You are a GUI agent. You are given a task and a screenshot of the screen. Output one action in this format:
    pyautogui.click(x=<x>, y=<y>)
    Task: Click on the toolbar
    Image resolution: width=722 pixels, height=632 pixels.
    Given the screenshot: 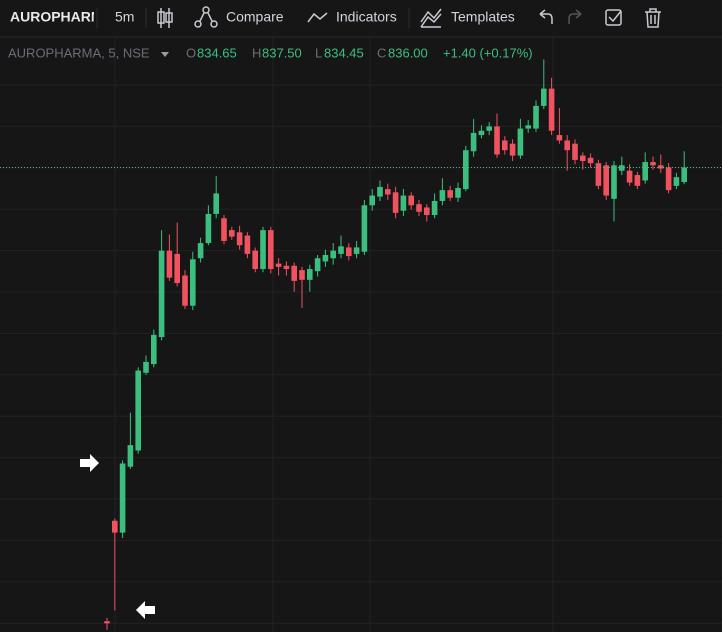 What is the action you would take?
    pyautogui.click(x=361, y=18)
    